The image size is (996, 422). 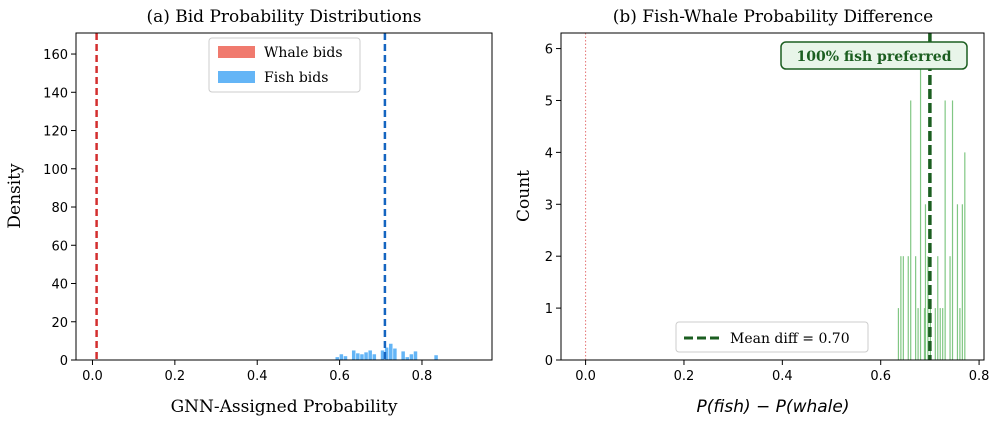 I want to click on panel-a-legend: Whale bids Fish bids, so click(x=284, y=65).